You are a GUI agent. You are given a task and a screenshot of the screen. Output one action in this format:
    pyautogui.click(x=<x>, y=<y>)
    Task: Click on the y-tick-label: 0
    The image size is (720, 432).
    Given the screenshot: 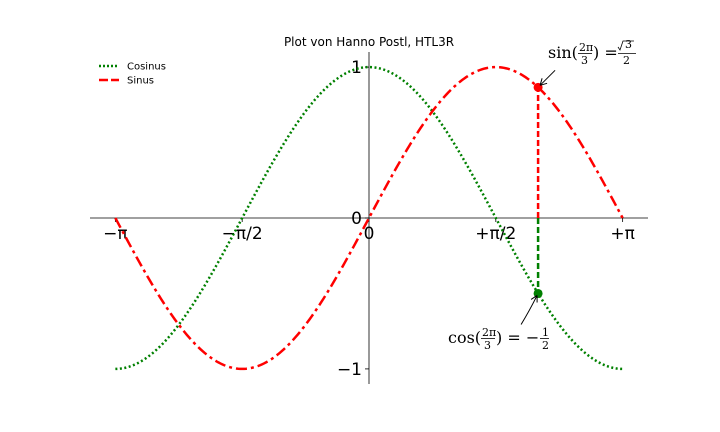 What is the action you would take?
    pyautogui.click(x=356, y=219)
    